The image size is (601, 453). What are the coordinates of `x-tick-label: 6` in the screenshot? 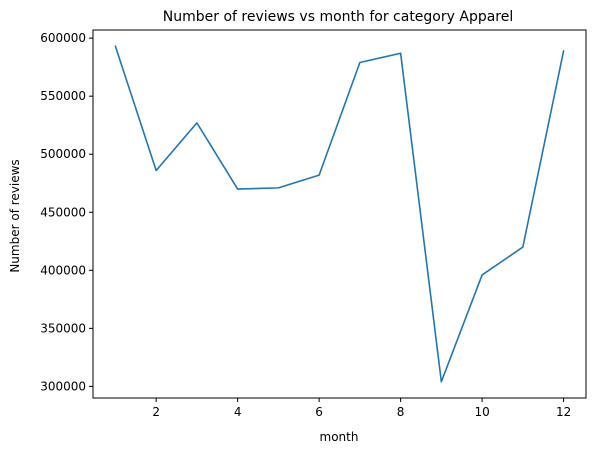 It's located at (319, 412).